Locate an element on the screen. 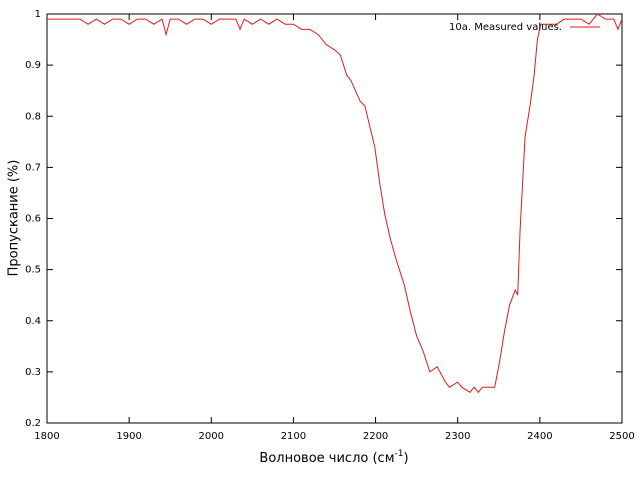 This screenshot has width=640, height=480. legend-label: 10a. Measured values. is located at coordinates (505, 27).